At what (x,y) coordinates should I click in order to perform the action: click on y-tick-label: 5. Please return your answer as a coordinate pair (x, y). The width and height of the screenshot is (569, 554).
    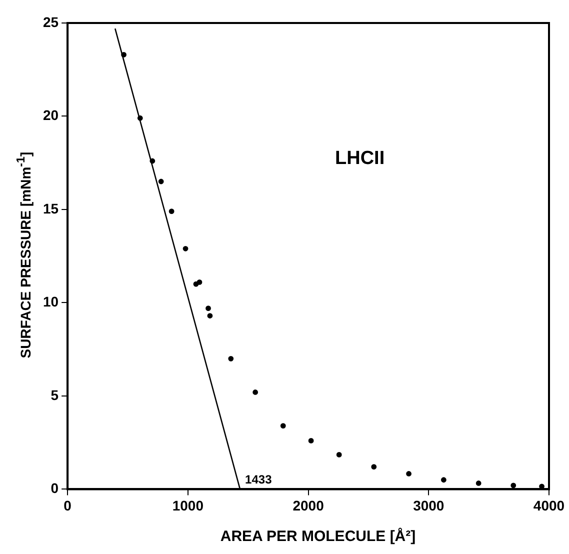
    Looking at the image, I should click on (54, 394).